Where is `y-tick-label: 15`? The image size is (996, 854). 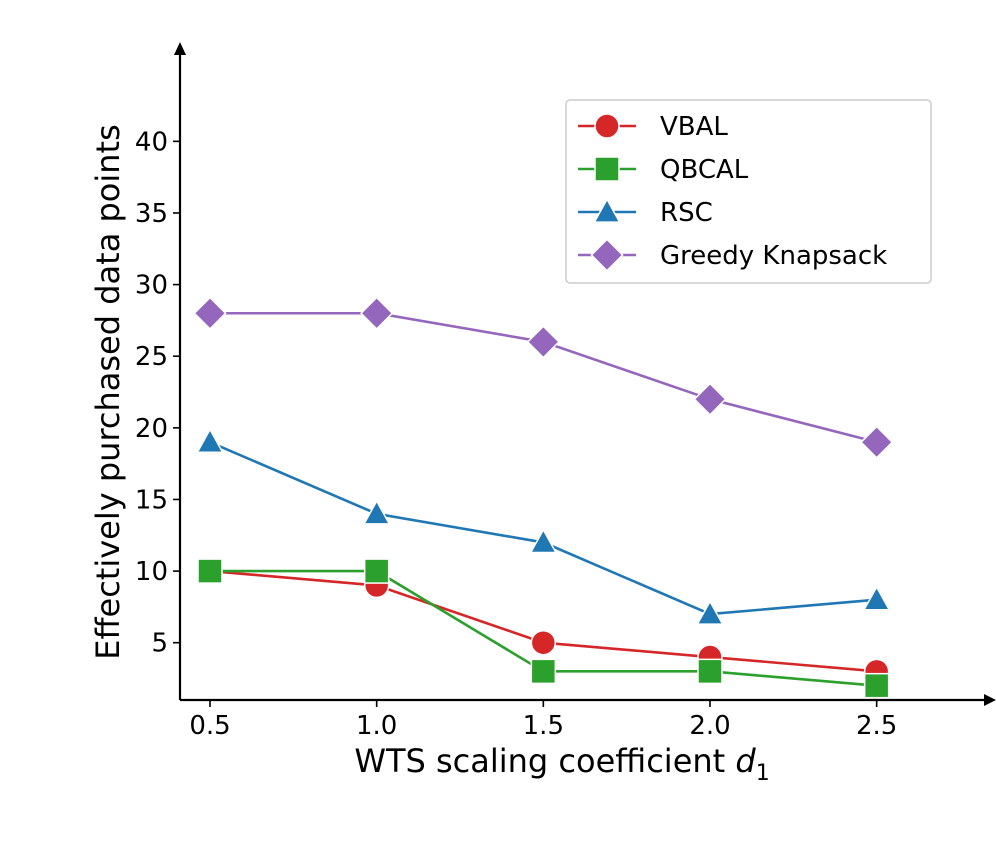
y-tick-label: 15 is located at coordinates (151, 500).